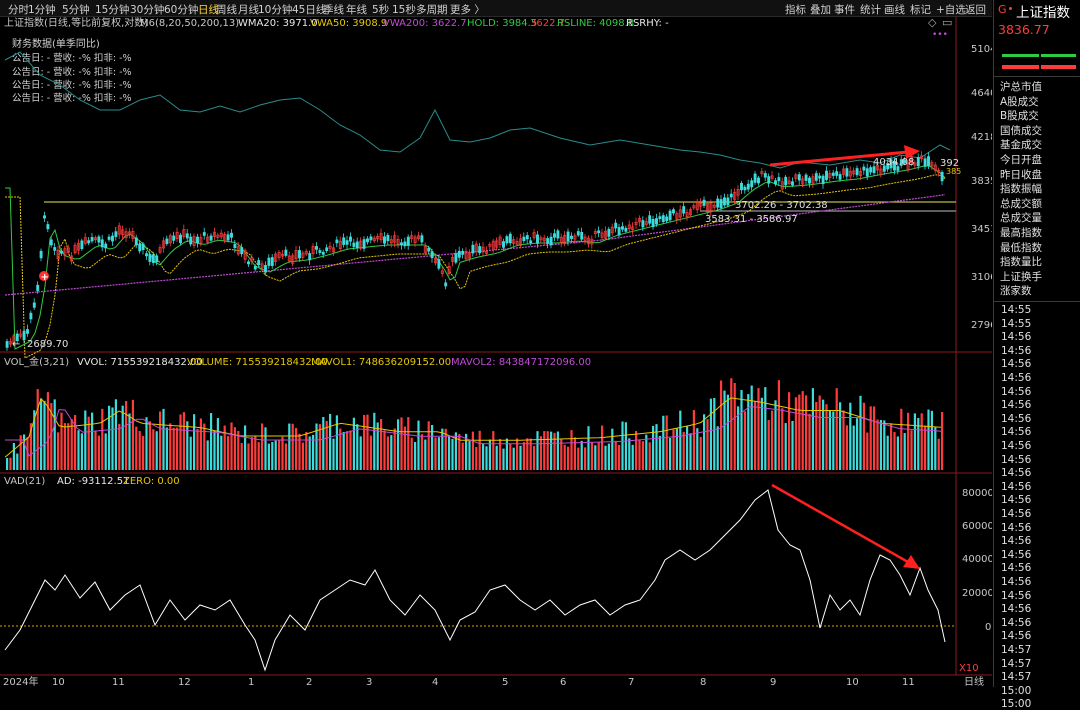 The image size is (1080, 710). What do you see at coordinates (275, 10) in the screenshot?
I see `period-tab: 10分钟` at bounding box center [275, 10].